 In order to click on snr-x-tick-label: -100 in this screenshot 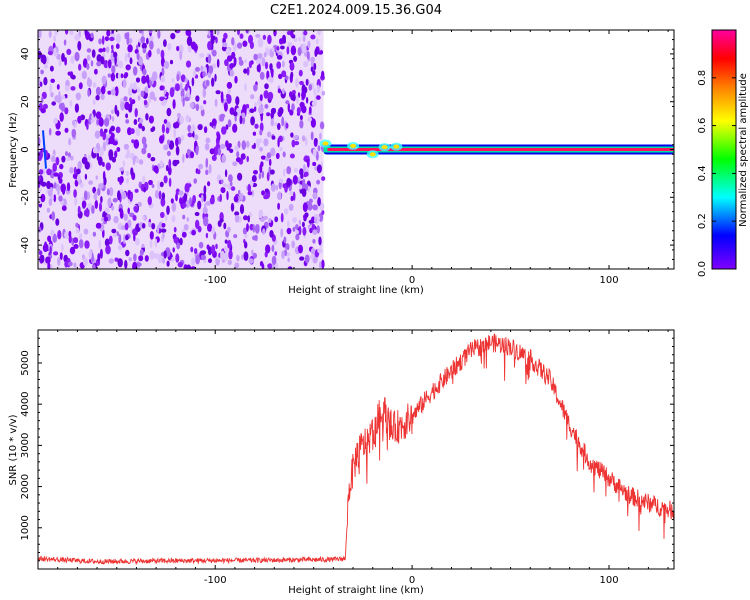, I will do `click(215, 580)`.